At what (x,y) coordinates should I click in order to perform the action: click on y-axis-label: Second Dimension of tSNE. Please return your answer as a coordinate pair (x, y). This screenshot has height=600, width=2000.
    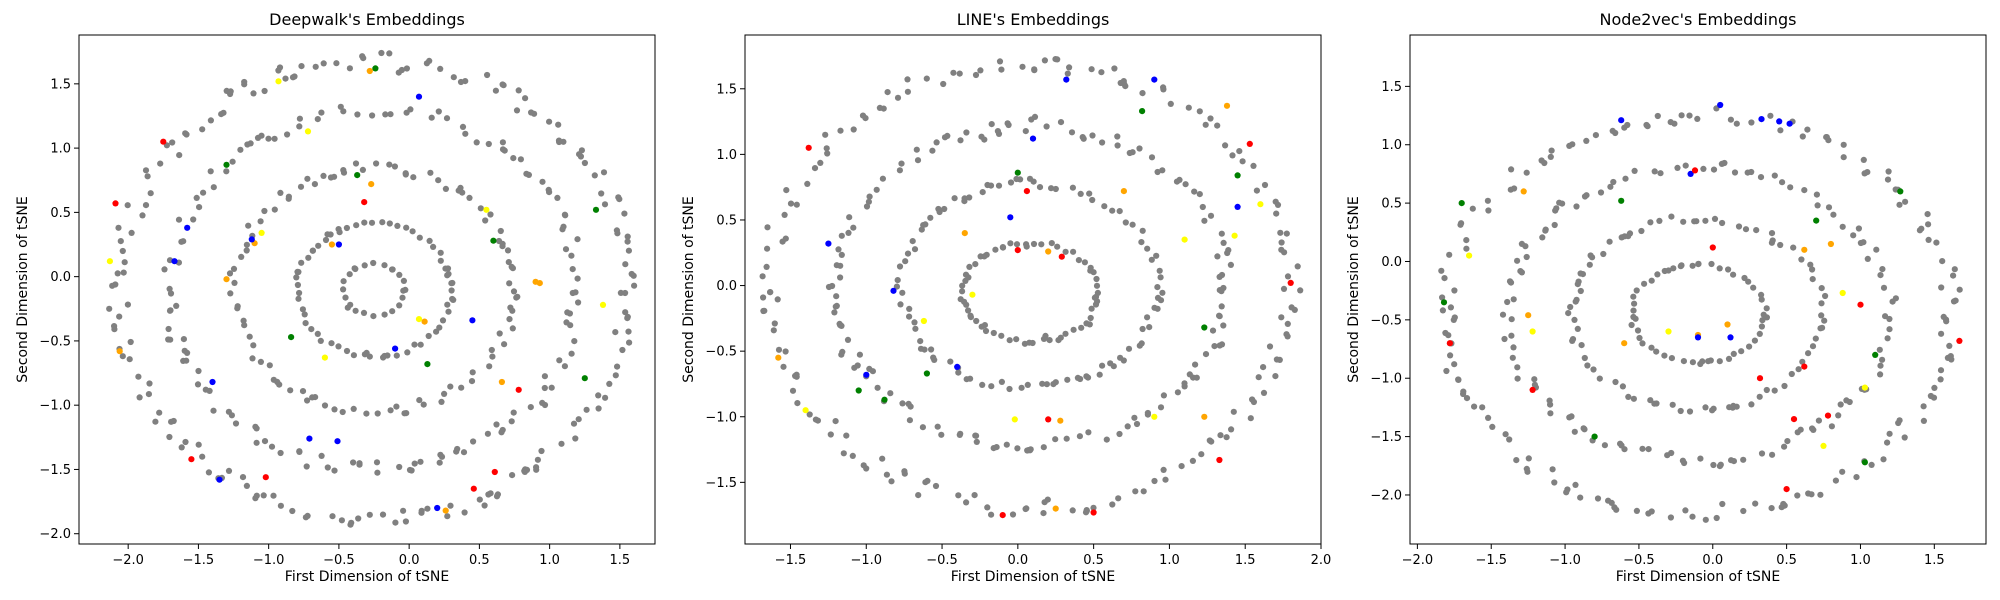
    Looking at the image, I should click on (23, 289).